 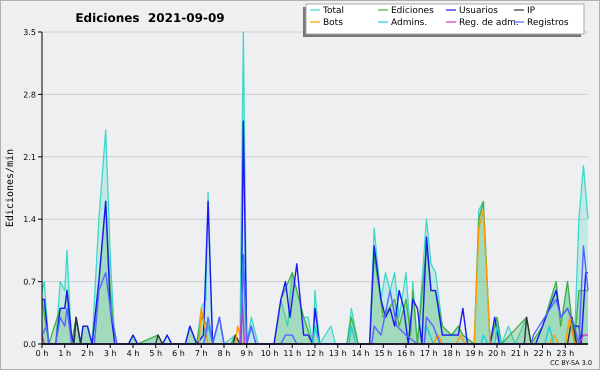 I want to click on legend-label: Bots, so click(x=333, y=23).